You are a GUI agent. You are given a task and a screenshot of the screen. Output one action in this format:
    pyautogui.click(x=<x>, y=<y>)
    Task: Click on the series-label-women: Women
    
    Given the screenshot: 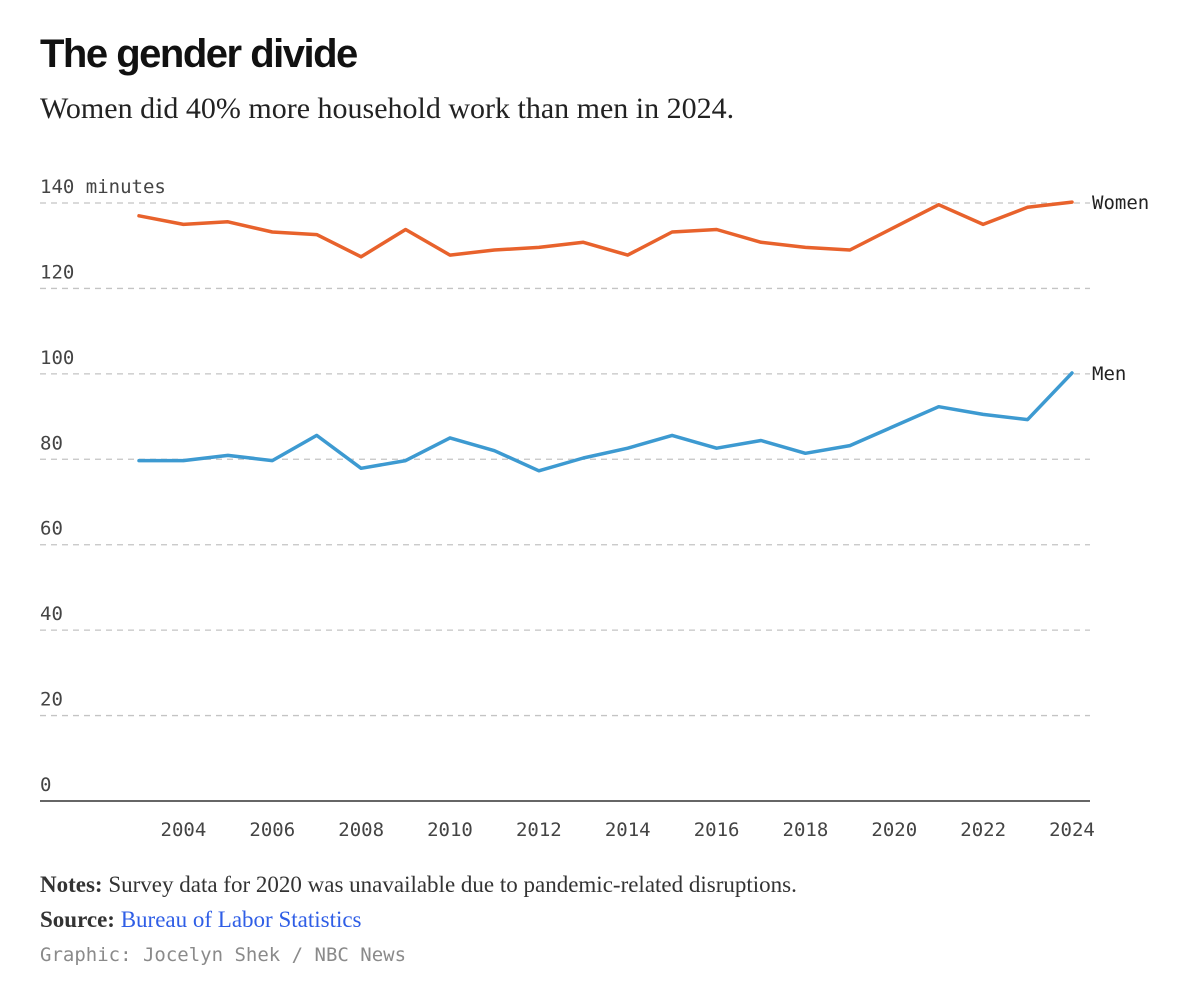 What is the action you would take?
    pyautogui.click(x=1120, y=203)
    